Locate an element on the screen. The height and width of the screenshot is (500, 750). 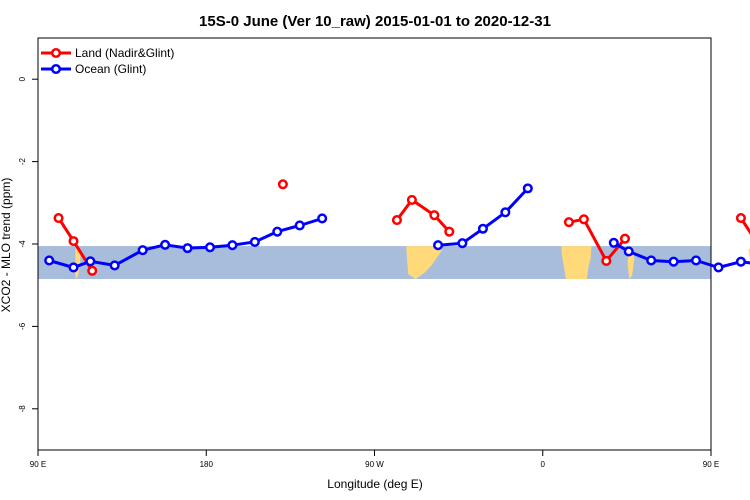
land-masses is located at coordinates (412, 262).